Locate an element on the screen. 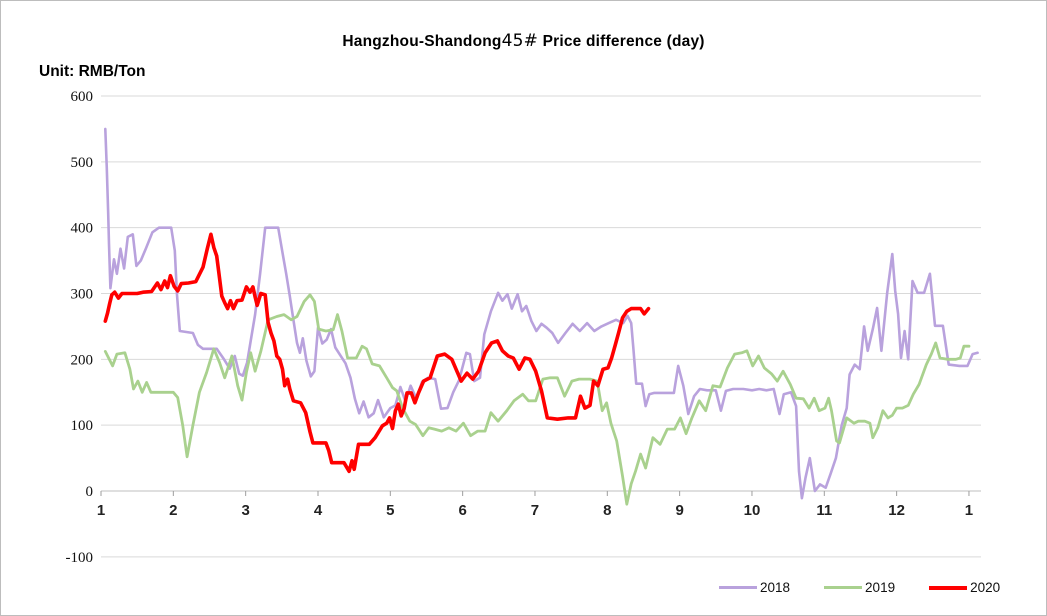 This screenshot has width=1047, height=616. y-tick-label: 600 is located at coordinates (82, 97).